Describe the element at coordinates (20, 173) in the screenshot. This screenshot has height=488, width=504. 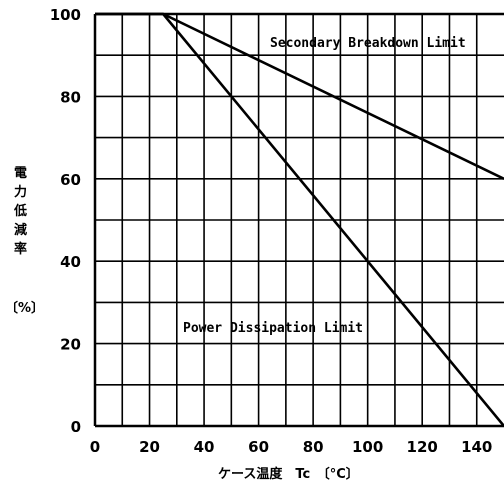
I see `y-axis-label-char: 電` at that location.